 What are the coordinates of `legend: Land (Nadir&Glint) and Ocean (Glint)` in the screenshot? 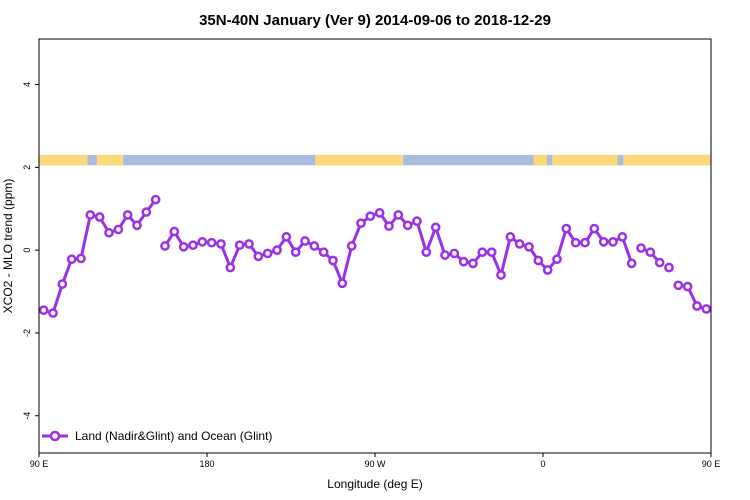 It's located at (157, 436).